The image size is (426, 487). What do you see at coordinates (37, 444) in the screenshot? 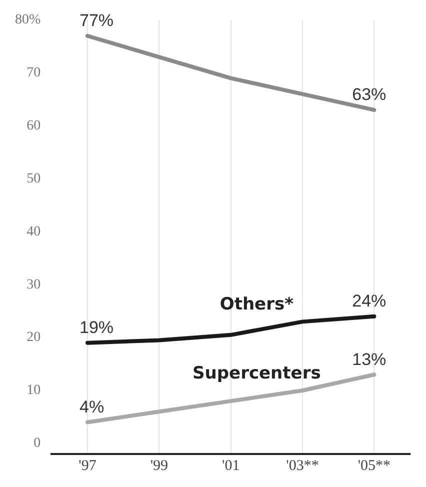
I see `y-tick-label: 0` at bounding box center [37, 444].